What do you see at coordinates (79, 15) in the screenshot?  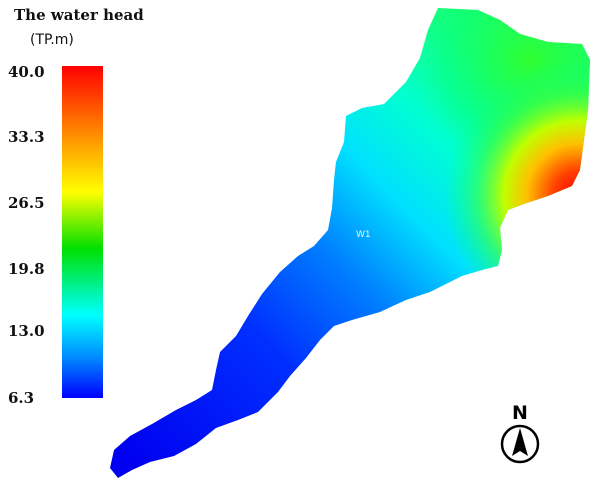 I see `legend-title: The water head` at bounding box center [79, 15].